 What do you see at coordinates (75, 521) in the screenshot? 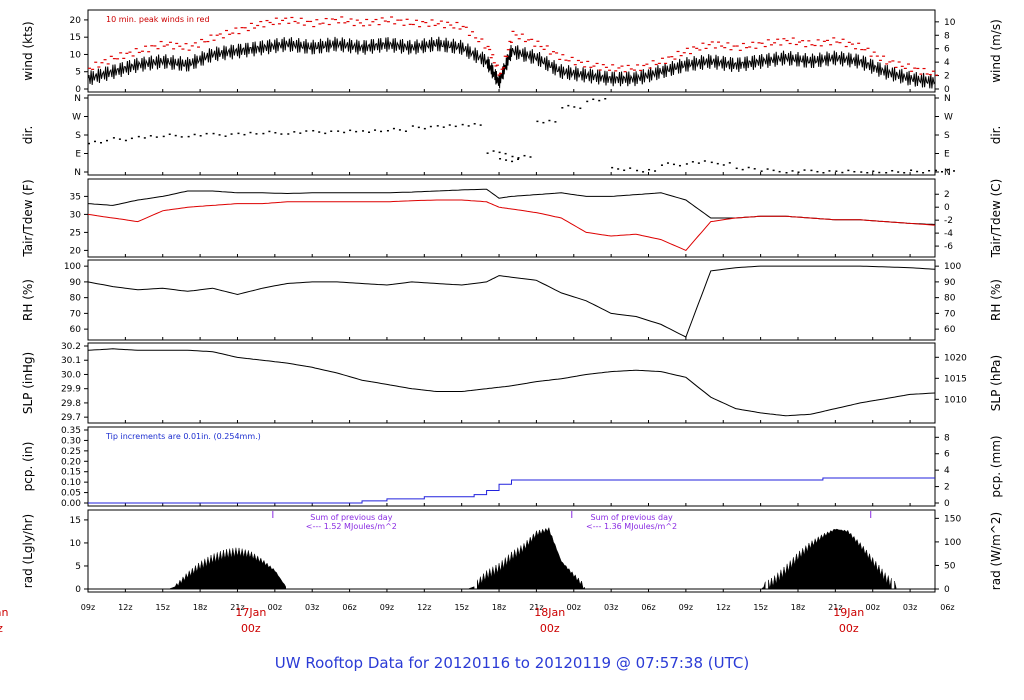
I see `panel-rad-ytick-label: 15` at bounding box center [75, 521].